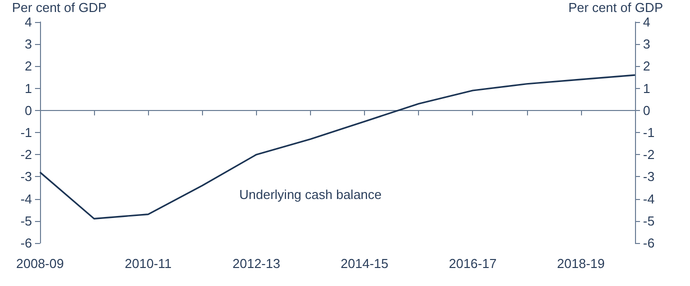  Describe the element at coordinates (646, 44) in the screenshot. I see `y2-tick-label: 3` at that location.